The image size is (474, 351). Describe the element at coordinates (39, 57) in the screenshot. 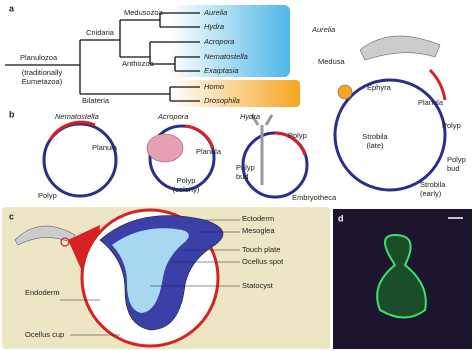

I see `root-label: Planulozoa` at that location.